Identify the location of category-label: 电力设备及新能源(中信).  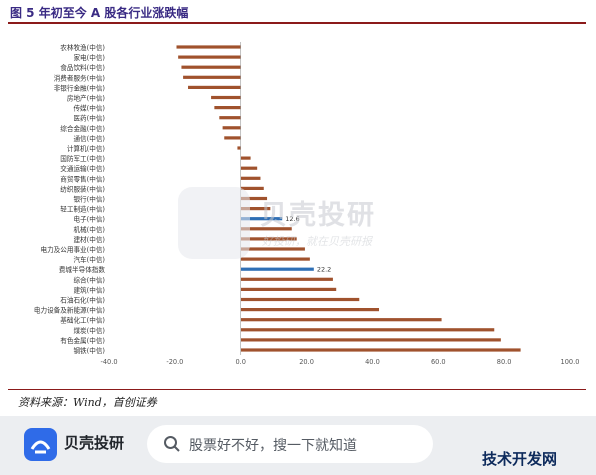
(69, 310).